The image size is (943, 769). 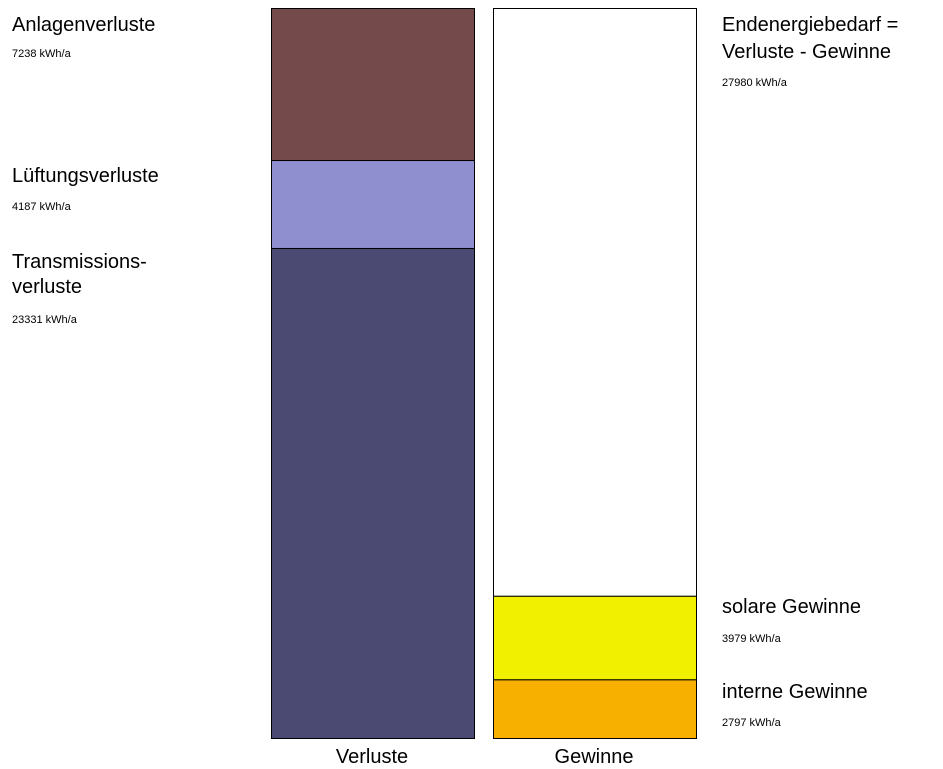 I want to click on axis-label-gewinne: Gewinne, so click(x=594, y=757).